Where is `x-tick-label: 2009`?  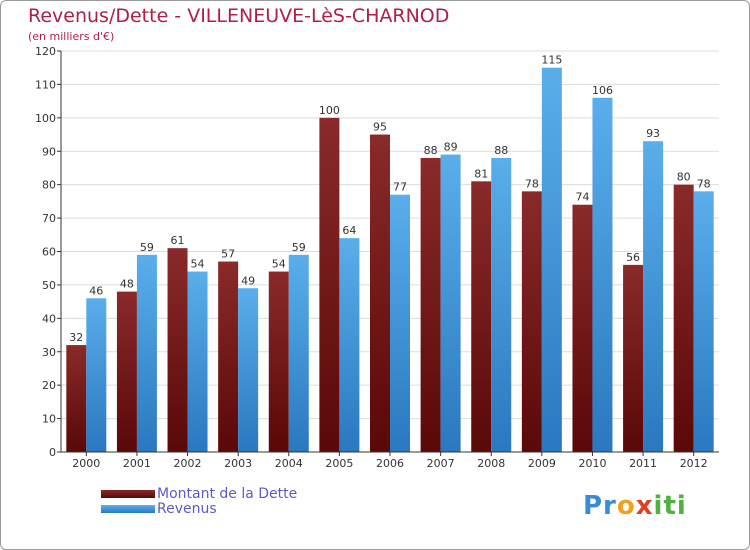
x-tick-label: 2009 is located at coordinates (542, 463).